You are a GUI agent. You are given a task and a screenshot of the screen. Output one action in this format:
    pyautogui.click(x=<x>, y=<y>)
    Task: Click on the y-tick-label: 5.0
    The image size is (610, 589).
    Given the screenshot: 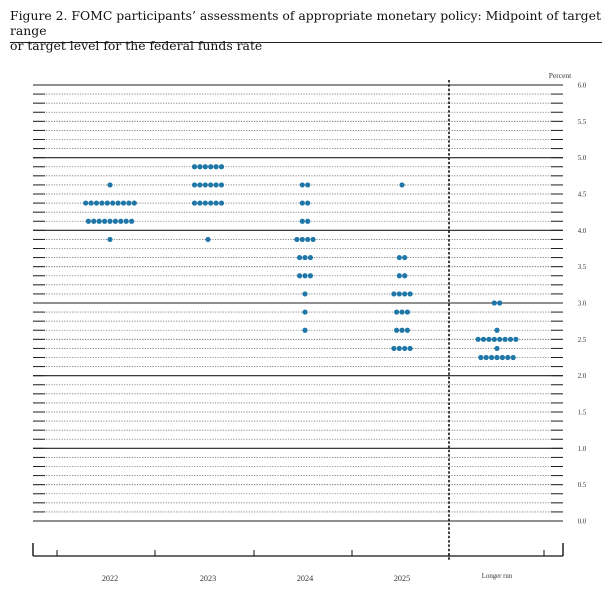 What is the action you would take?
    pyautogui.click(x=582, y=158)
    